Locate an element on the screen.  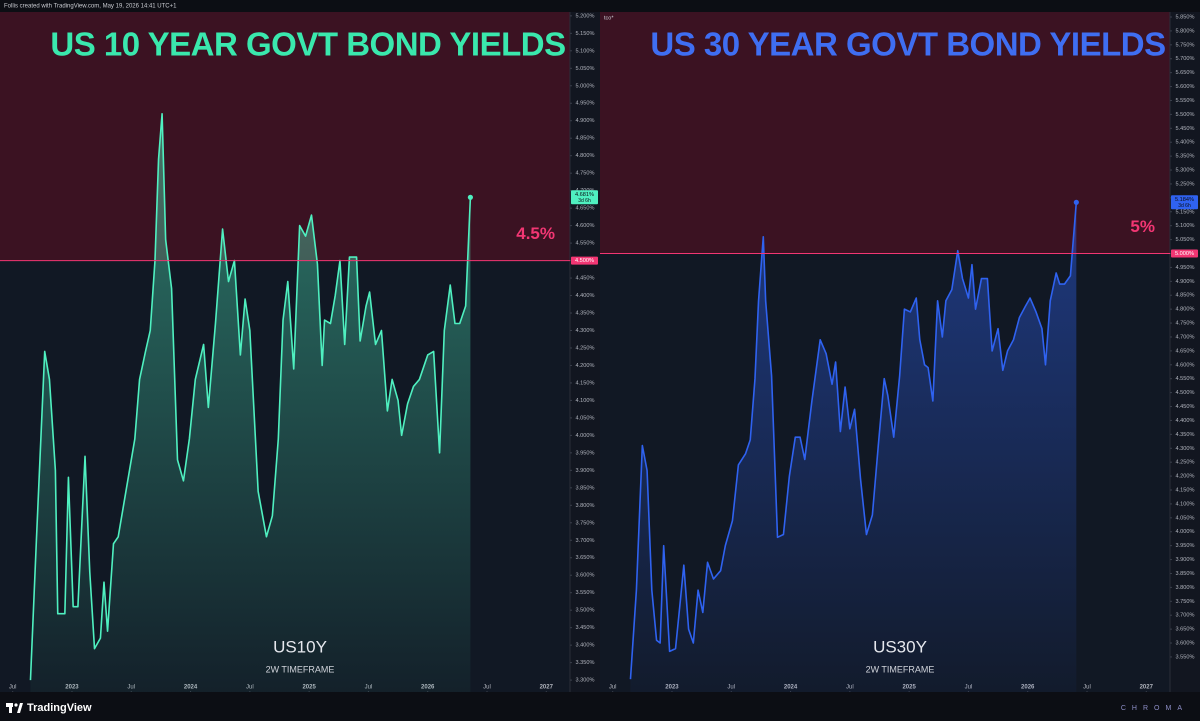
tradingview-logo is located at coordinates (14, 708).